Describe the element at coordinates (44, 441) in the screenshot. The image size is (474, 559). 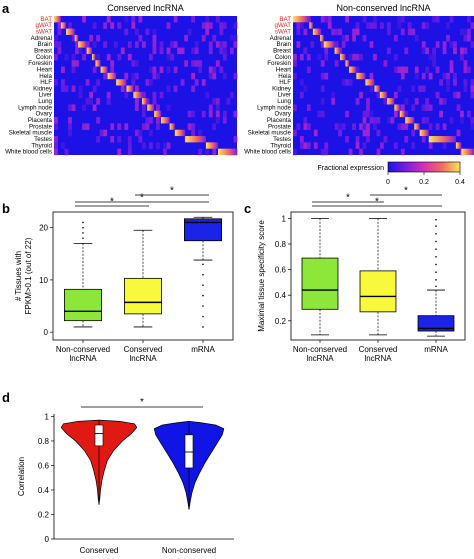
I see `y-tick-label: 0.8` at that location.